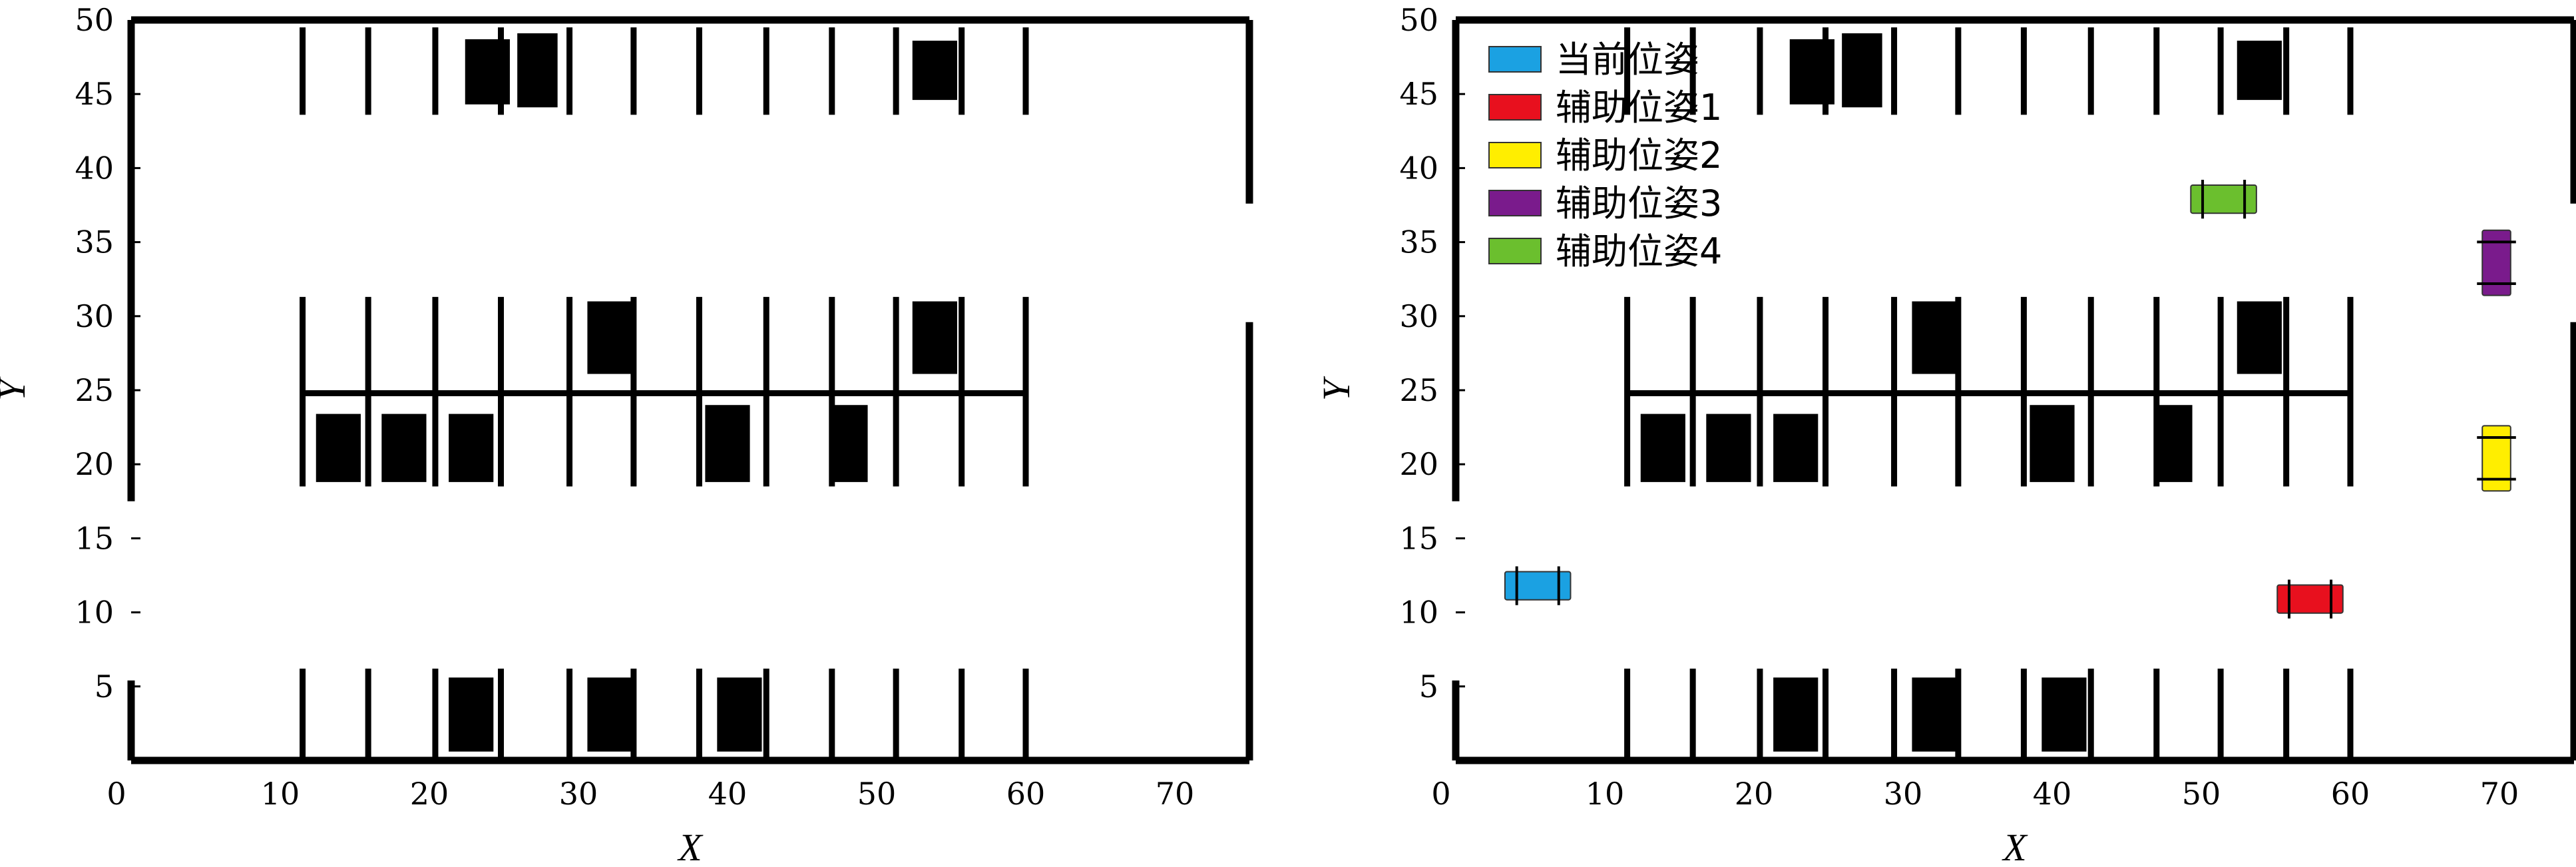 The width and height of the screenshot is (2576, 867). Describe the element at coordinates (1639, 203) in the screenshot. I see `legend-label: 辅助位姿3` at that location.